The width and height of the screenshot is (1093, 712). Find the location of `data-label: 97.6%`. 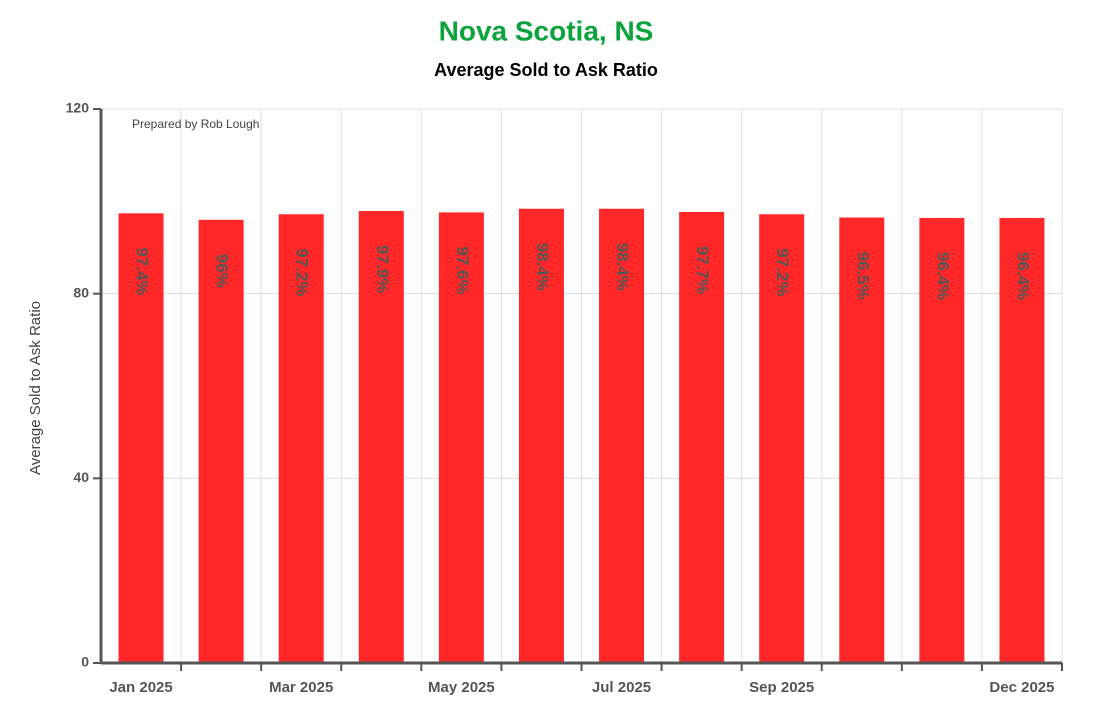

data-label: 97.6% is located at coordinates (462, 270).